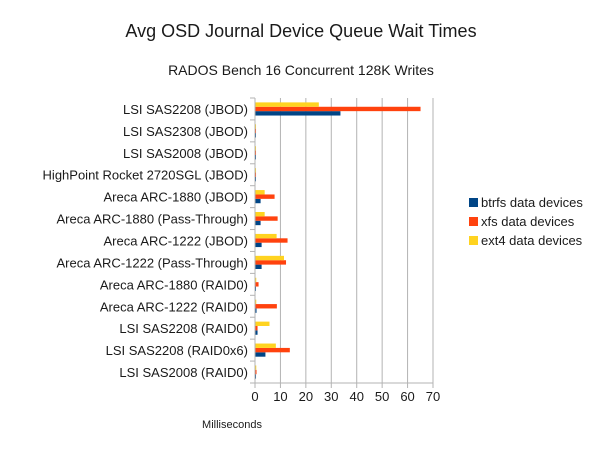  What do you see at coordinates (382, 396) in the screenshot?
I see `x-tick-label: 50` at bounding box center [382, 396].